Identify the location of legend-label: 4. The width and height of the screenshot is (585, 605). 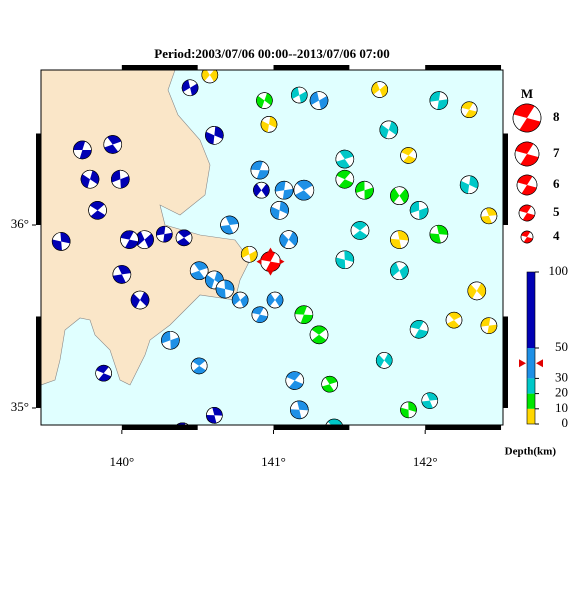
(556, 235).